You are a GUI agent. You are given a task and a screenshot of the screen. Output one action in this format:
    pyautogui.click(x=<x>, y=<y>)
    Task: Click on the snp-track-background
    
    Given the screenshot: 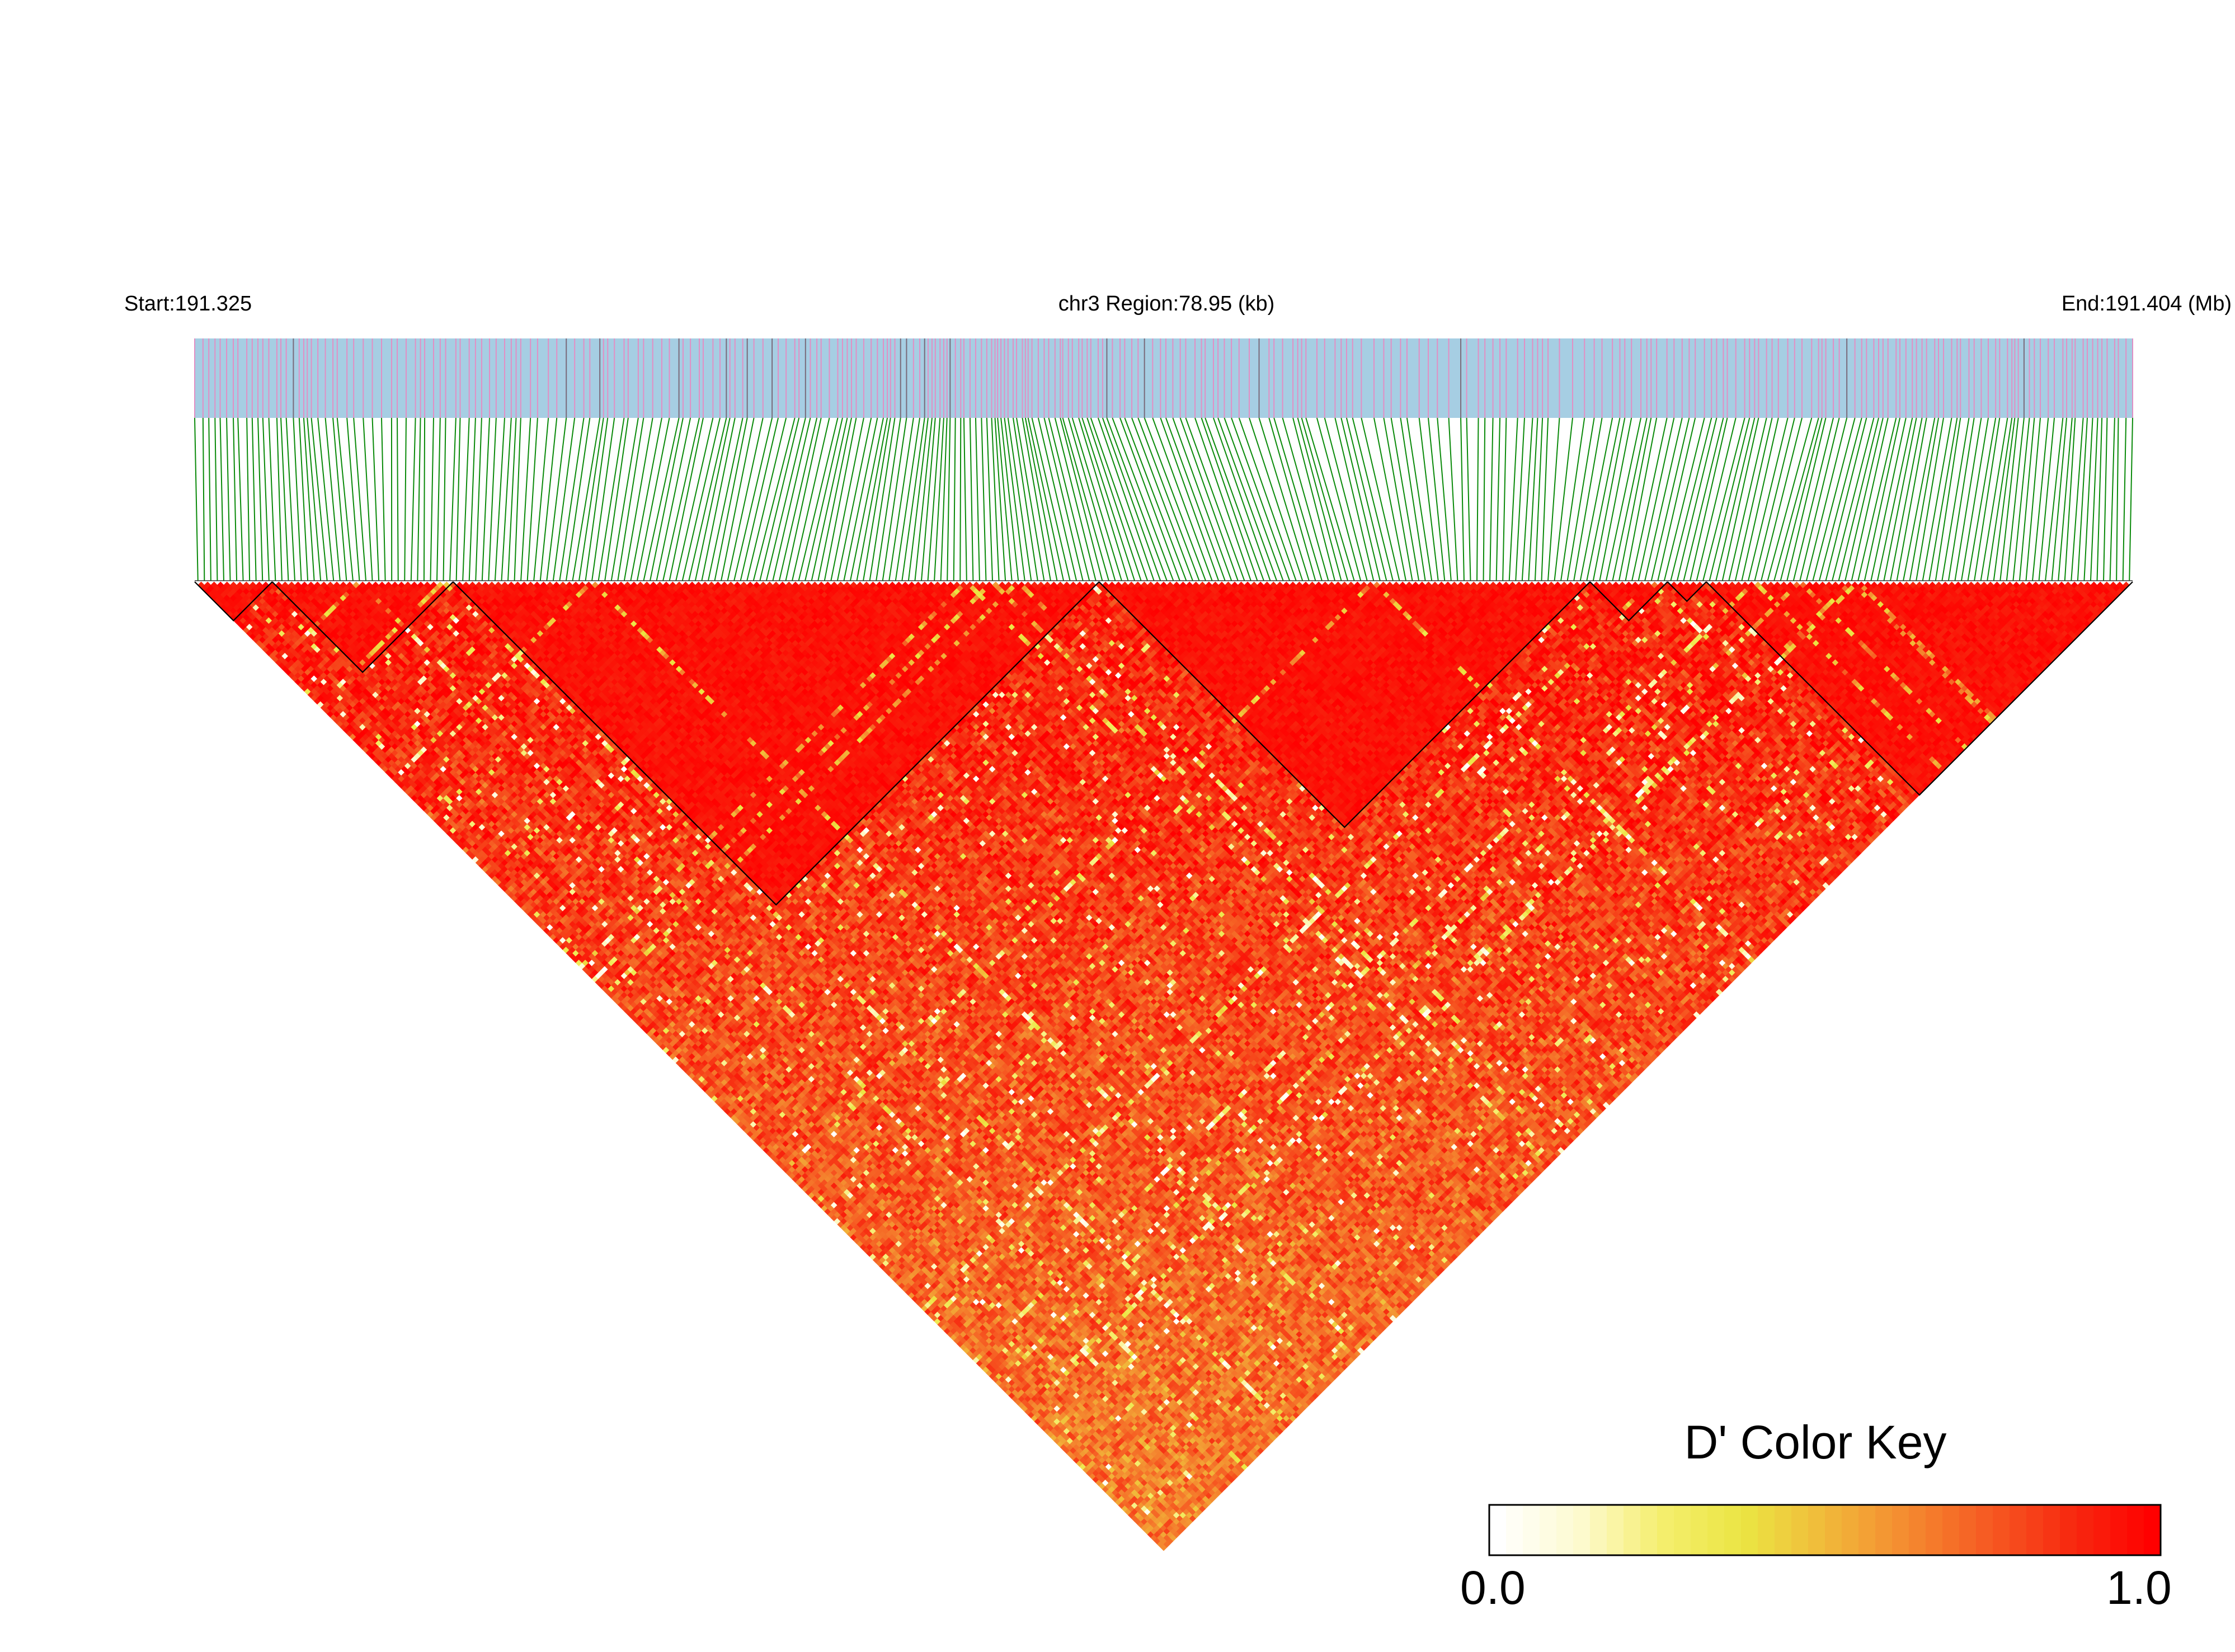 What is the action you would take?
    pyautogui.click(x=1164, y=378)
    